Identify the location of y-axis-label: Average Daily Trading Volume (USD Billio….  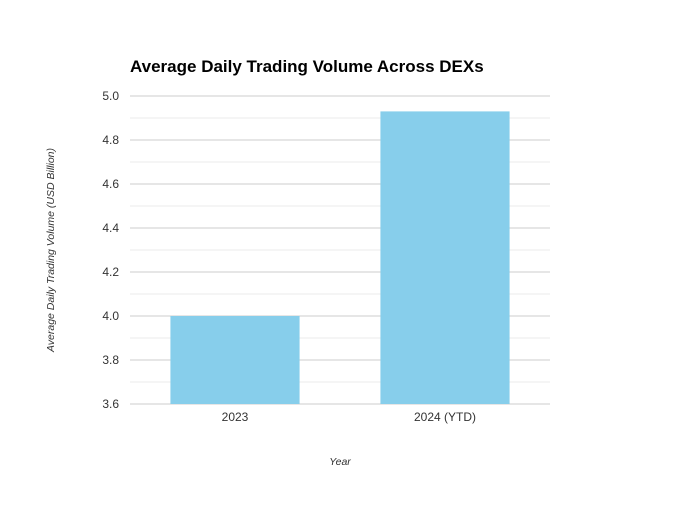
(51, 250).